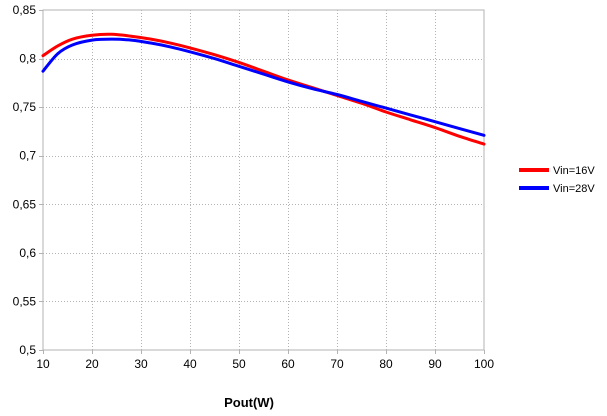 The width and height of the screenshot is (607, 416). What do you see at coordinates (25, 180) in the screenshot?
I see `y-axis-tick-labels: 0,5 0,55 0,6 0,65 0,7 0,75 0,8 0,85` at bounding box center [25, 180].